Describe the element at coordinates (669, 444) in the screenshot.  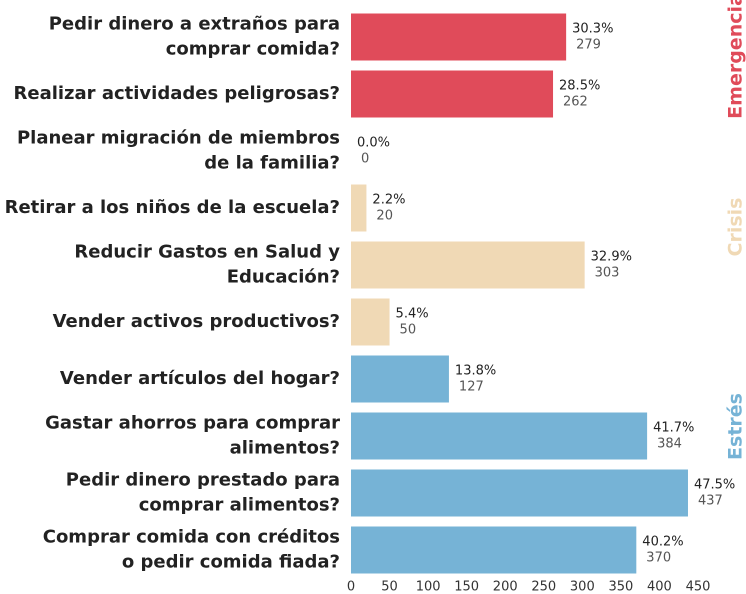
I see `count-label: 384` at that location.